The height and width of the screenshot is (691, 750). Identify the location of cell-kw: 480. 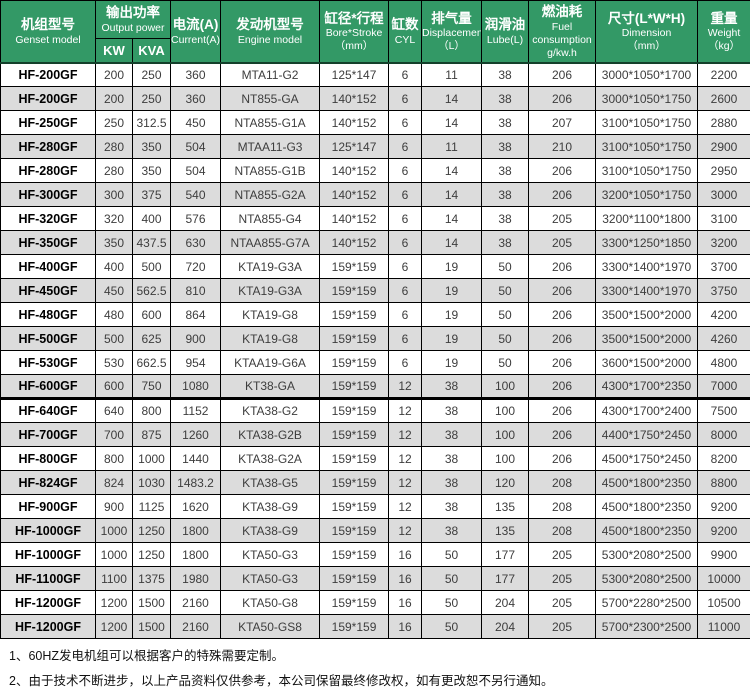
(114, 315).